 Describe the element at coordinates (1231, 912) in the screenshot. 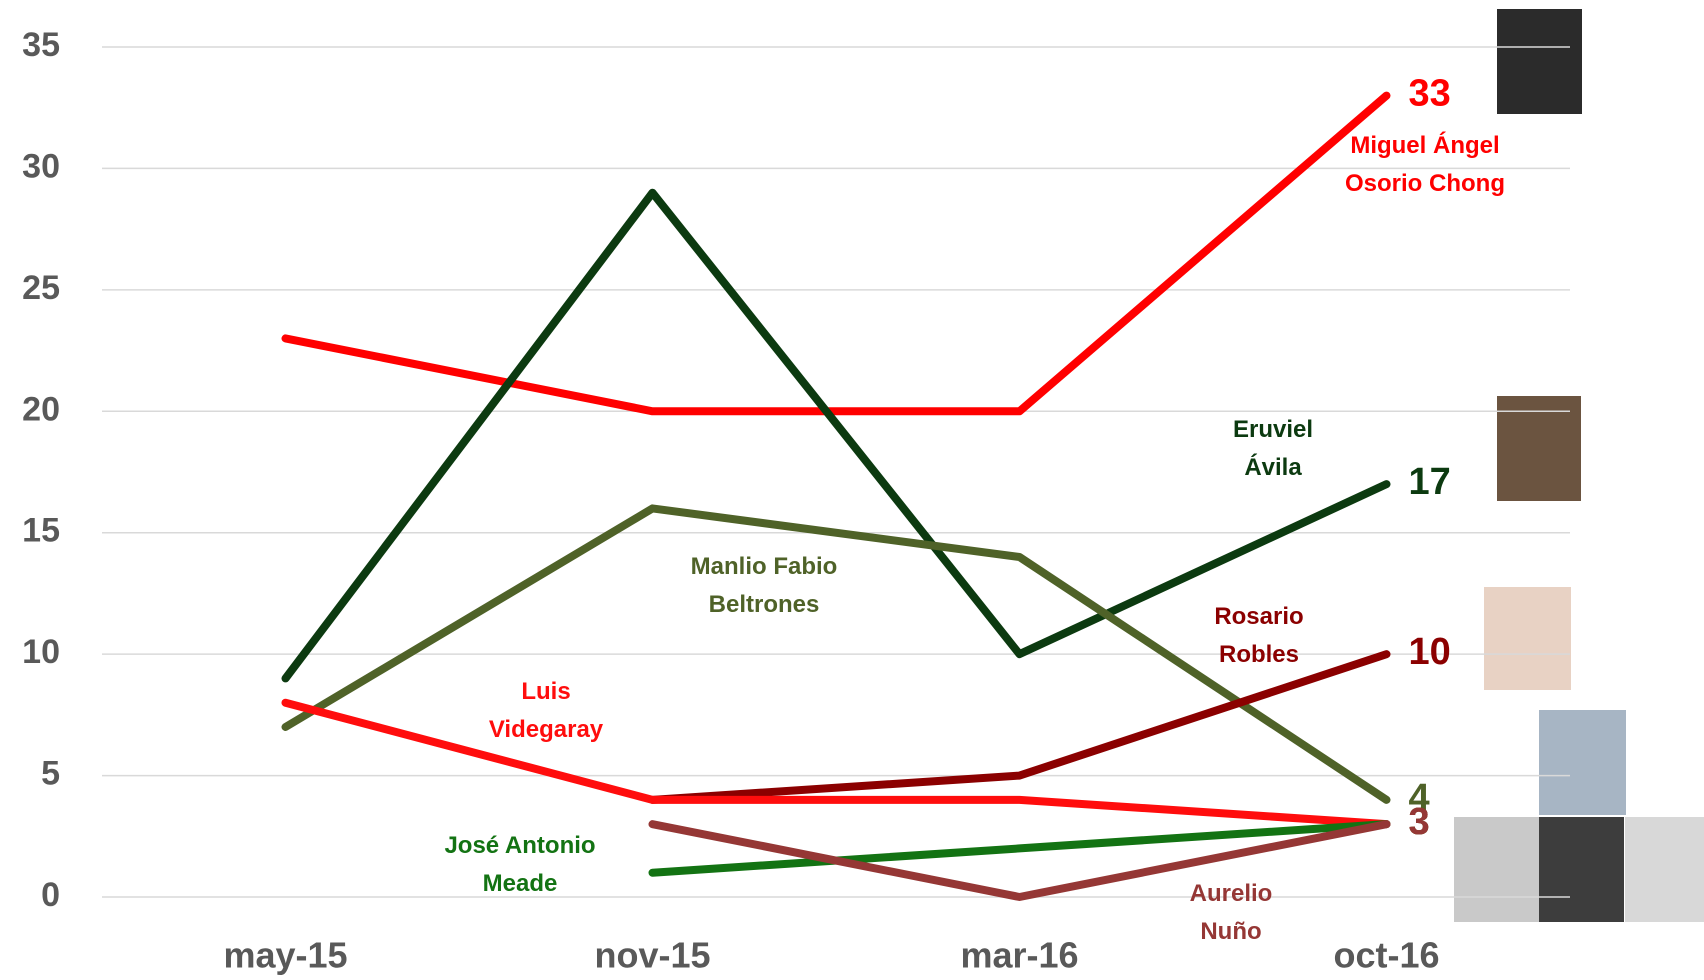

I see `series-label: Aurelio Nuño` at that location.